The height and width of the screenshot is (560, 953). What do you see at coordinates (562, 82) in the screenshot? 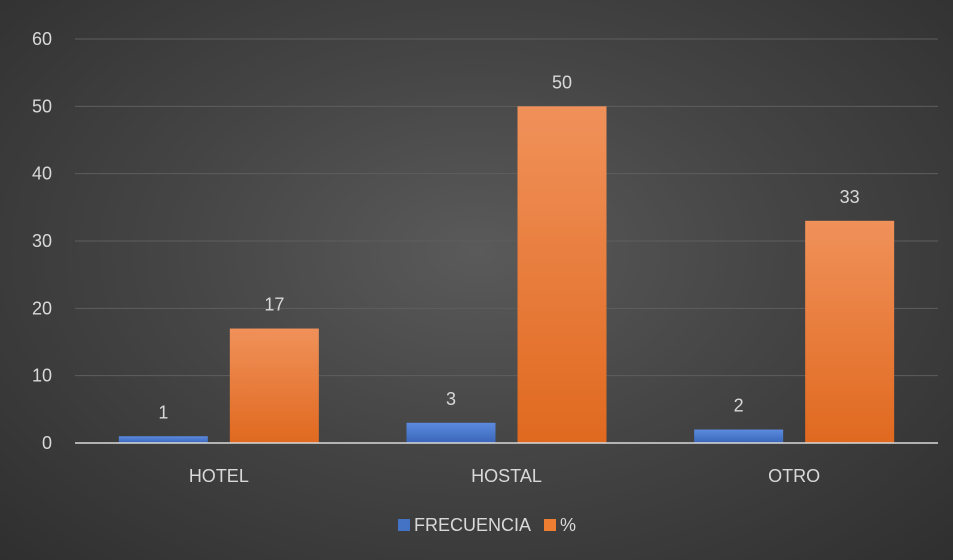
I see `data-label: 50` at bounding box center [562, 82].